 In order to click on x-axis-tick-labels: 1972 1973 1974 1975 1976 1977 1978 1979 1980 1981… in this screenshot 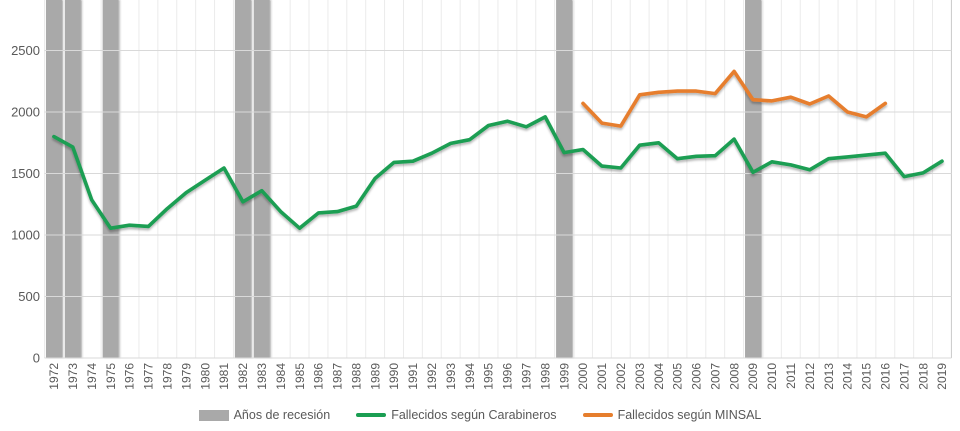, I will do `click(498, 376)`.